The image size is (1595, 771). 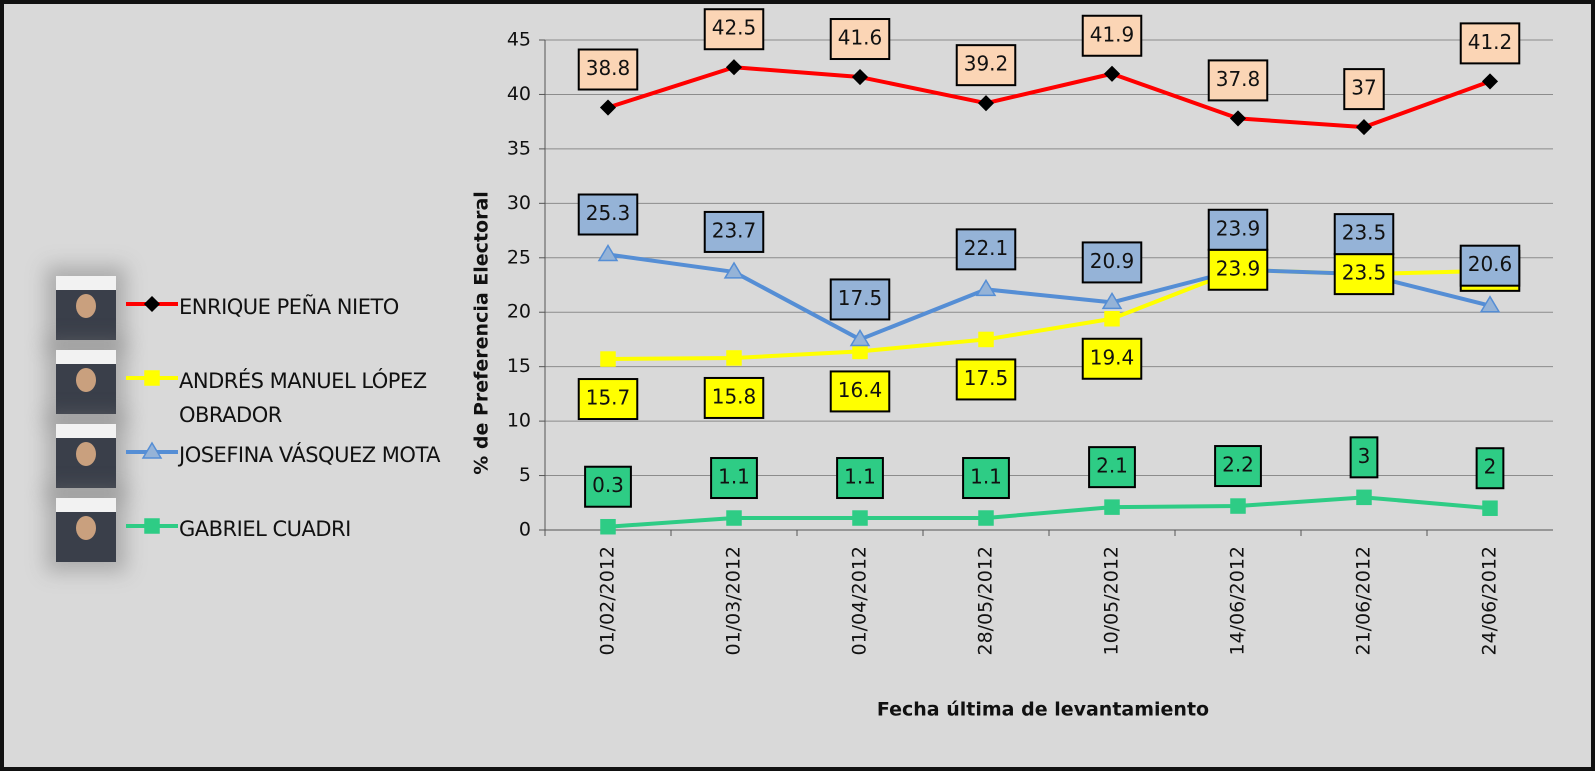 I want to click on data-label: 39.2, so click(x=986, y=64).